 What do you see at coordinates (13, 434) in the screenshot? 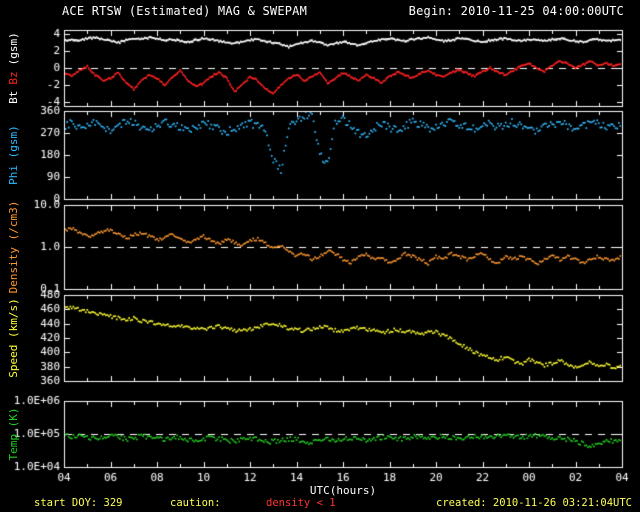
I see `y-axis-label-temp: Temp (K)` at bounding box center [13, 434].